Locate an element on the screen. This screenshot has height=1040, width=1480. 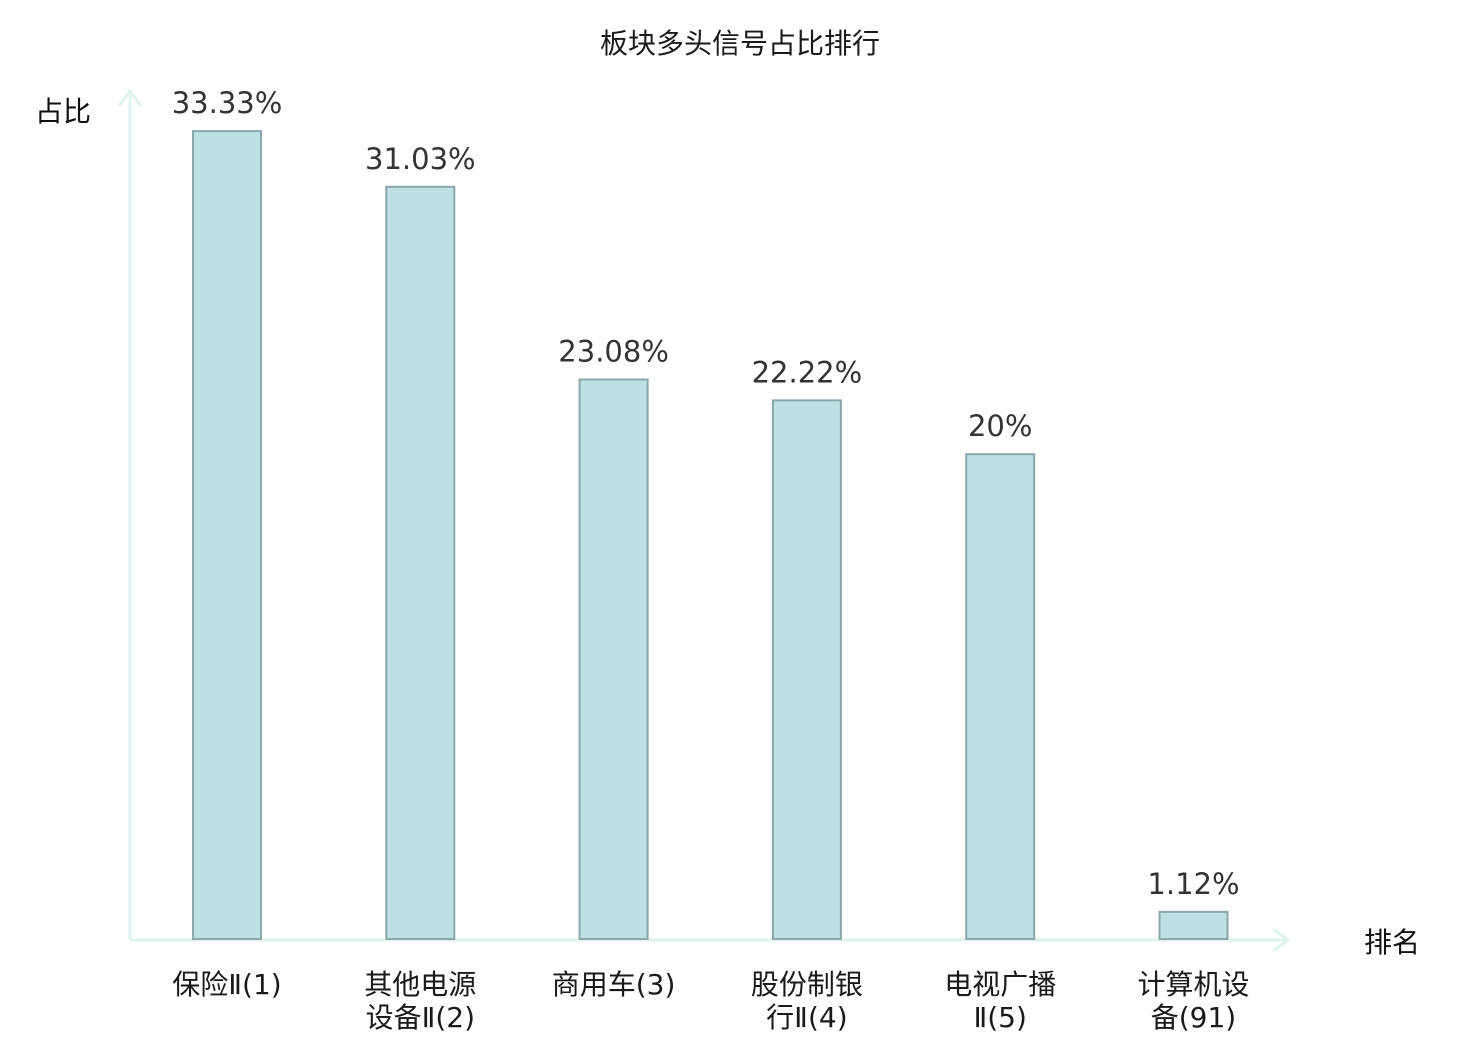
value-label-2: 31.03% is located at coordinates (420, 159).